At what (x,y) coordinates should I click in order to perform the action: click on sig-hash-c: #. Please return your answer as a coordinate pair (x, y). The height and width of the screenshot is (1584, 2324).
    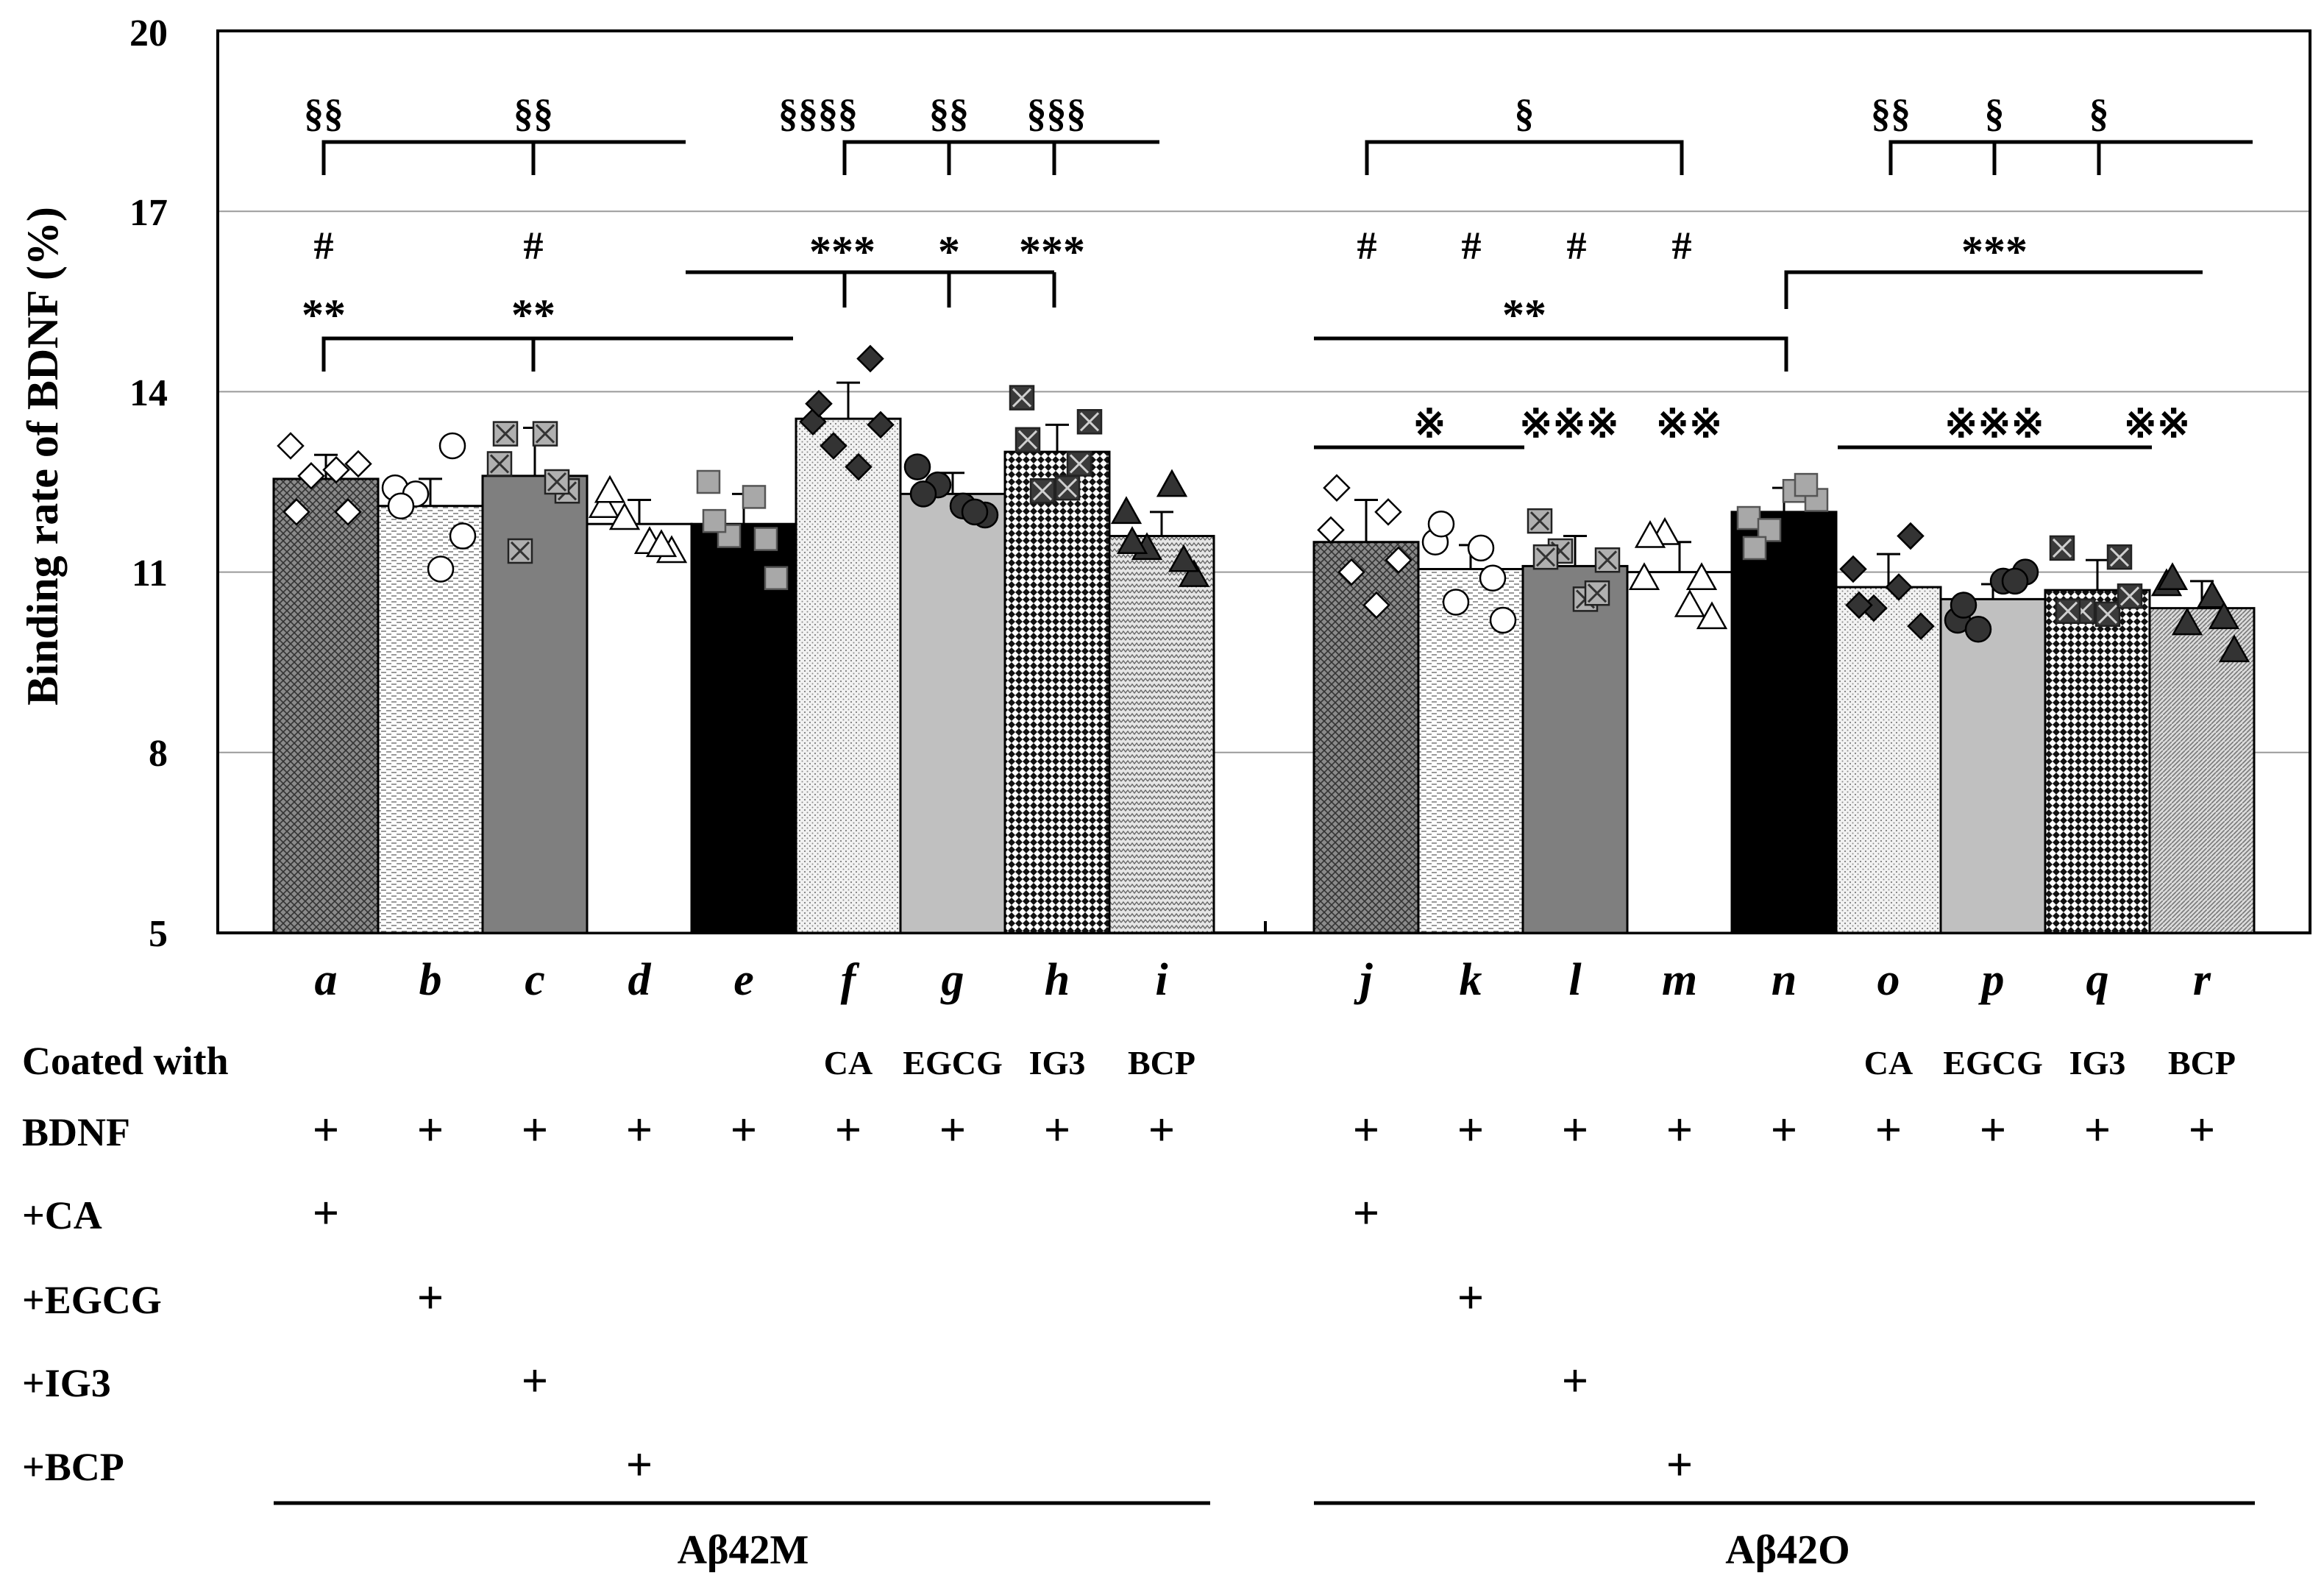
    Looking at the image, I should click on (534, 246).